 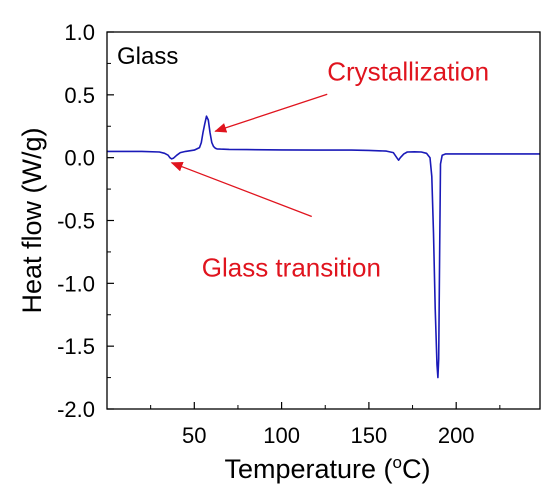 I want to click on y-tick-label: -2.0, so click(x=76, y=409).